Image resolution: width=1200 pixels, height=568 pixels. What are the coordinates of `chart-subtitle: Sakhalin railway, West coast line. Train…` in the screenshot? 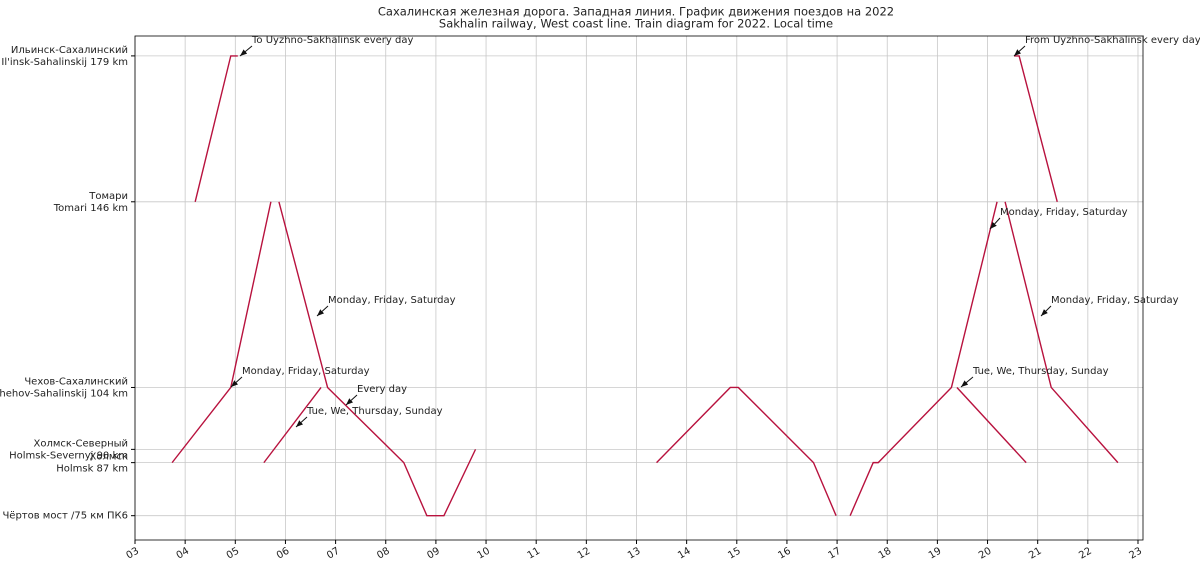 It's located at (636, 24).